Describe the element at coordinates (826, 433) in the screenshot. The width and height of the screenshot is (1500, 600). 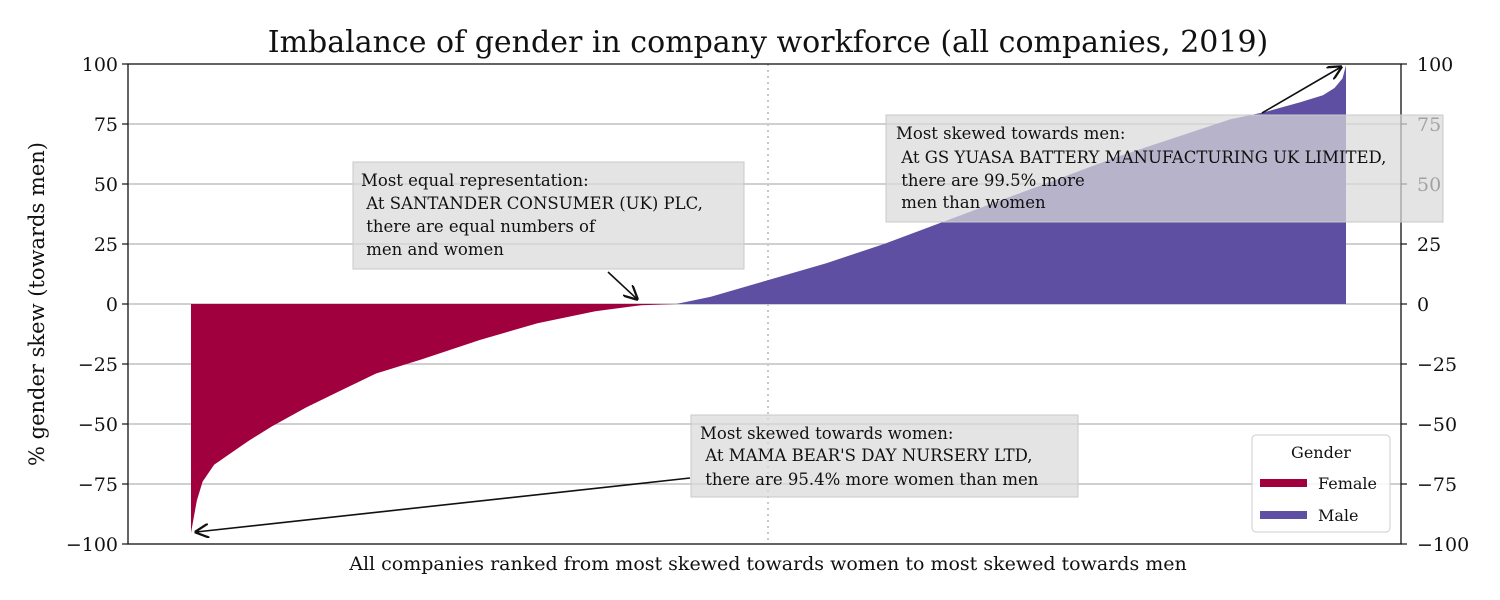
I see `annotation-women-line: Most skewed towards women:` at that location.